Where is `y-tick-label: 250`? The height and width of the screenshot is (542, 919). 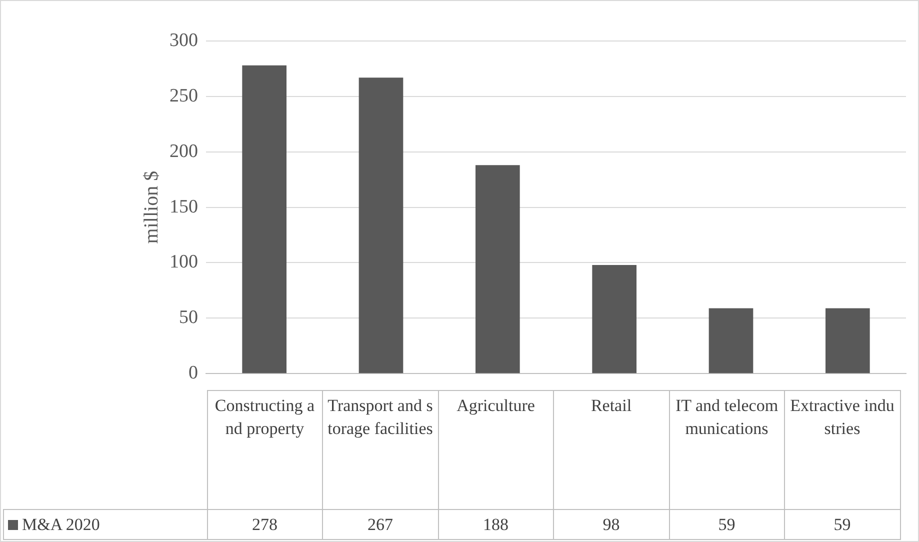 y-tick-label: 250 is located at coordinates (184, 95).